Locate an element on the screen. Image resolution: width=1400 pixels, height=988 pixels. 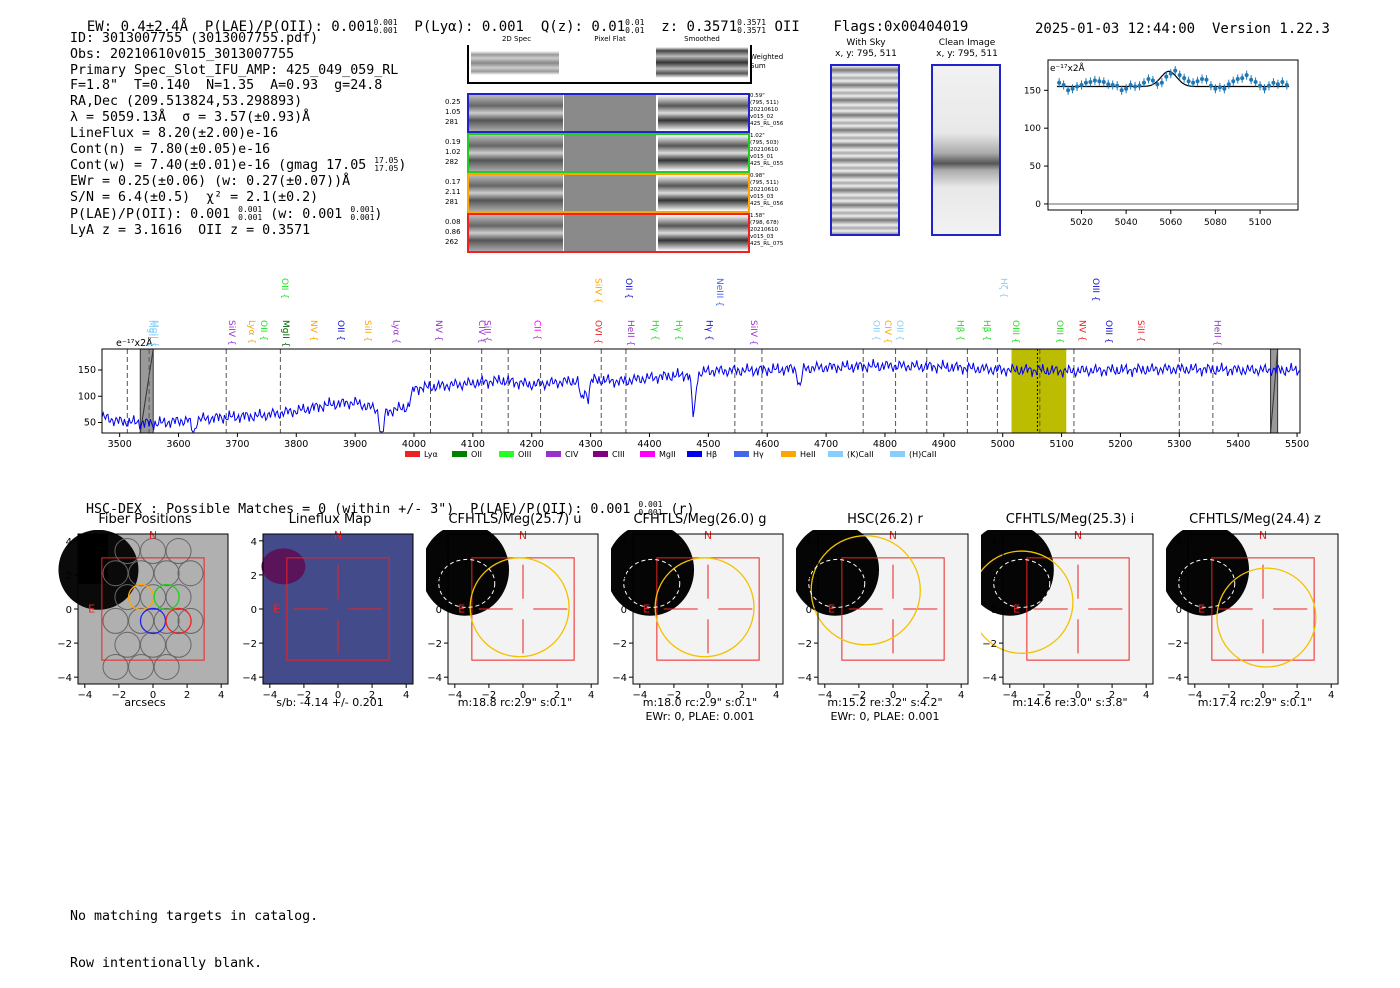
full-xtick-label: 3700 is located at coordinates (237, 444).